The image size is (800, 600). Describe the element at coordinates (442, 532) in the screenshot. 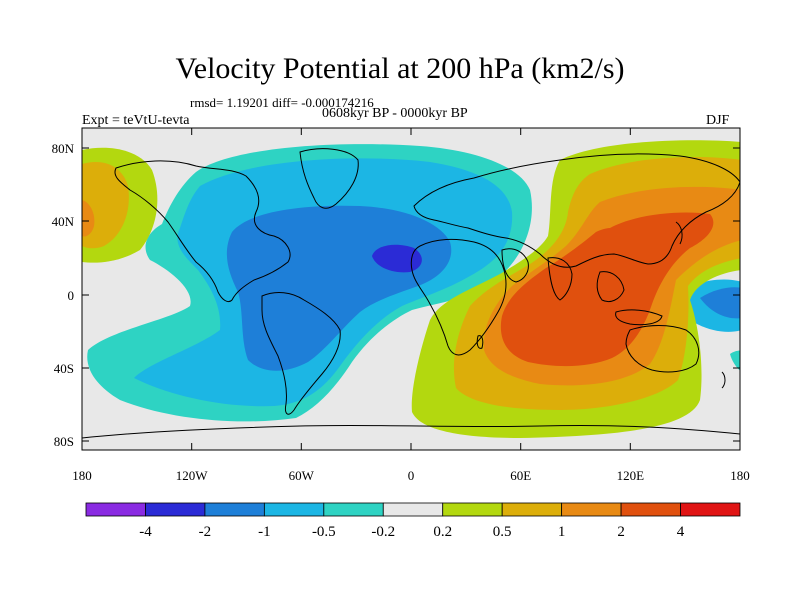

I see `colorbar-label-5: 0.2` at that location.